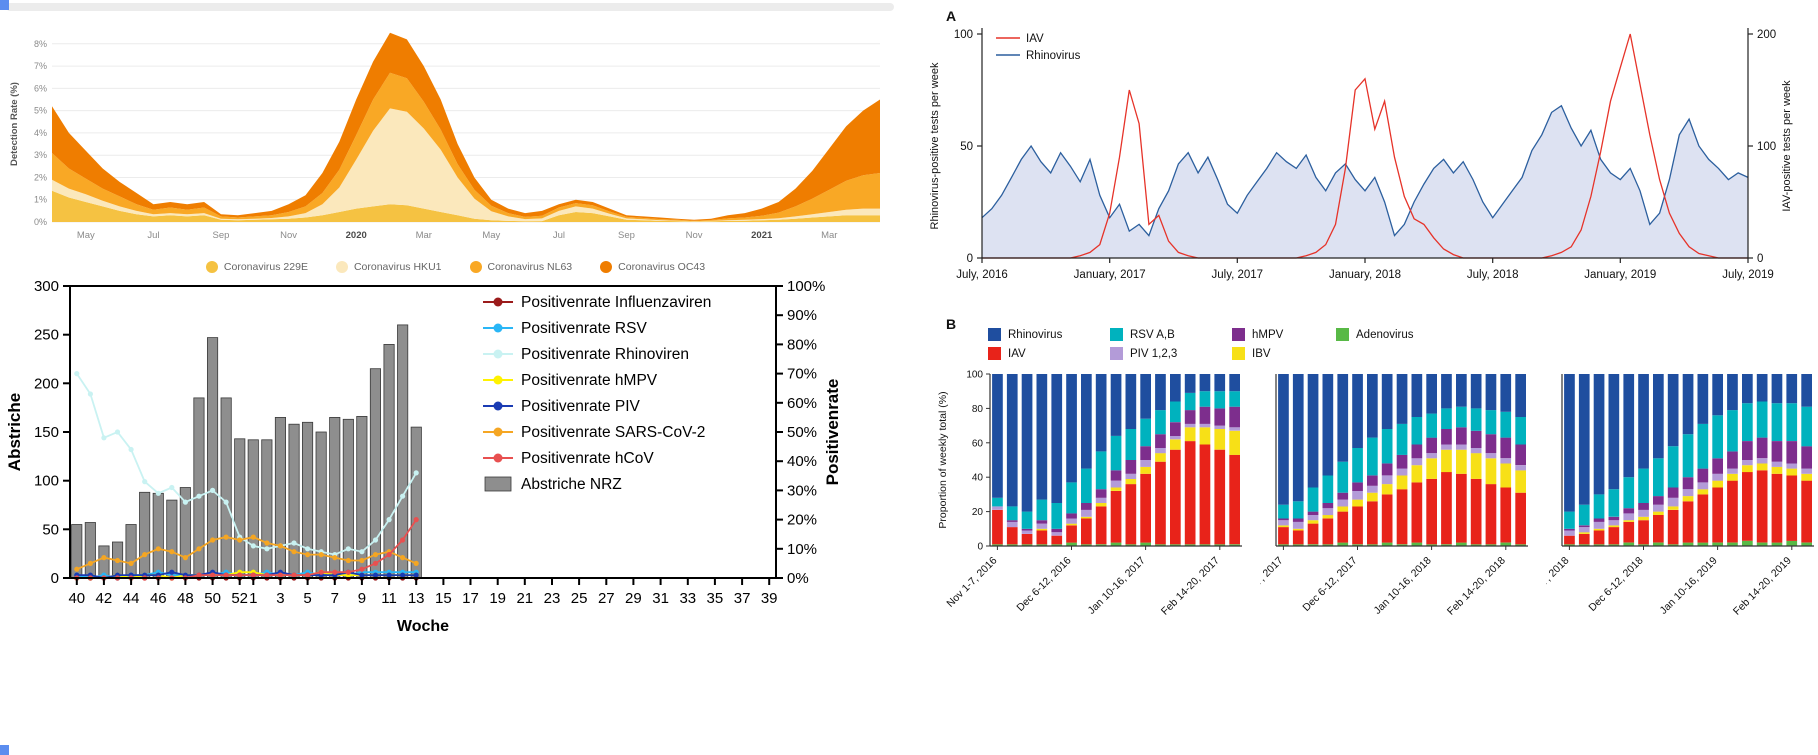  I want to click on panel-b-label: B, so click(951, 324).